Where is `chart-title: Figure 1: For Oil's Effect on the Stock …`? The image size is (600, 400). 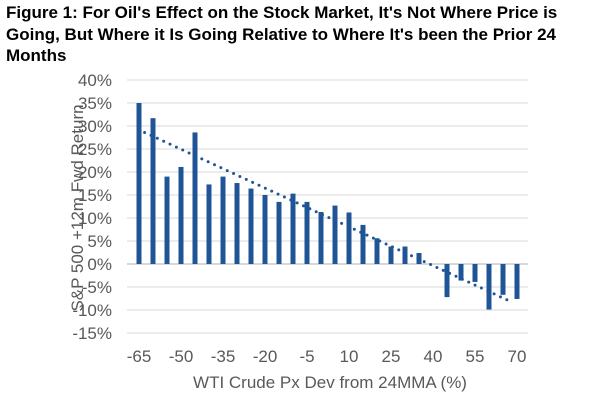 chart-title: Figure 1: For Oil's Effect on the Stock … is located at coordinates (282, 34).